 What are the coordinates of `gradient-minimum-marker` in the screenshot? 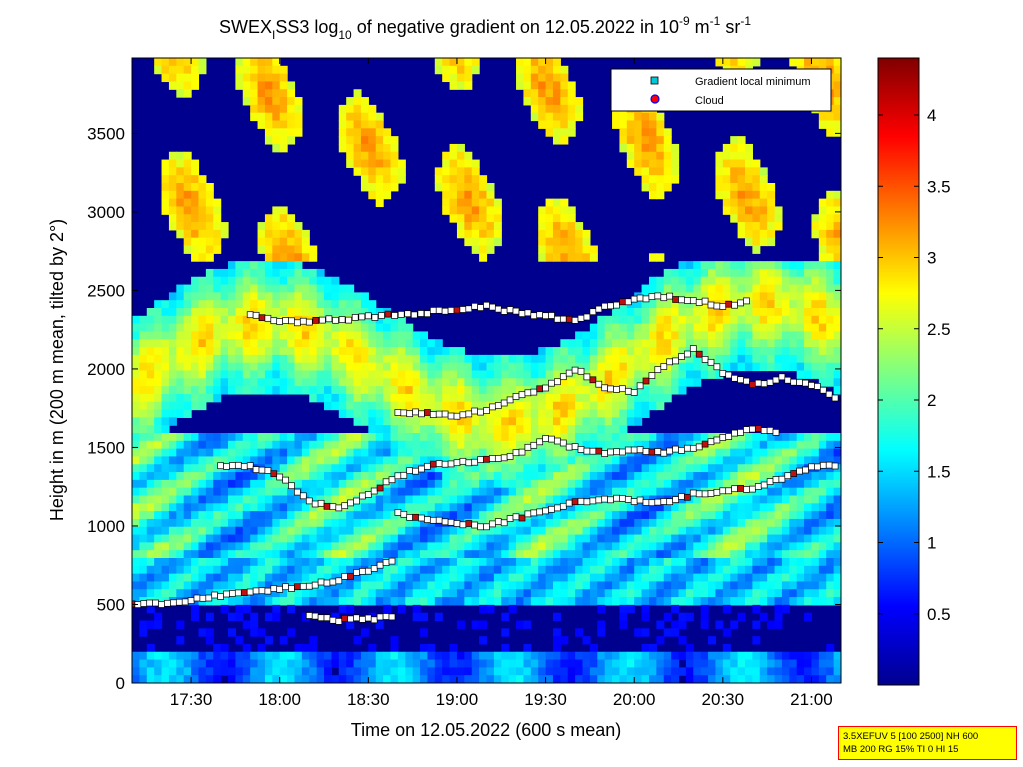 It's located at (705, 494).